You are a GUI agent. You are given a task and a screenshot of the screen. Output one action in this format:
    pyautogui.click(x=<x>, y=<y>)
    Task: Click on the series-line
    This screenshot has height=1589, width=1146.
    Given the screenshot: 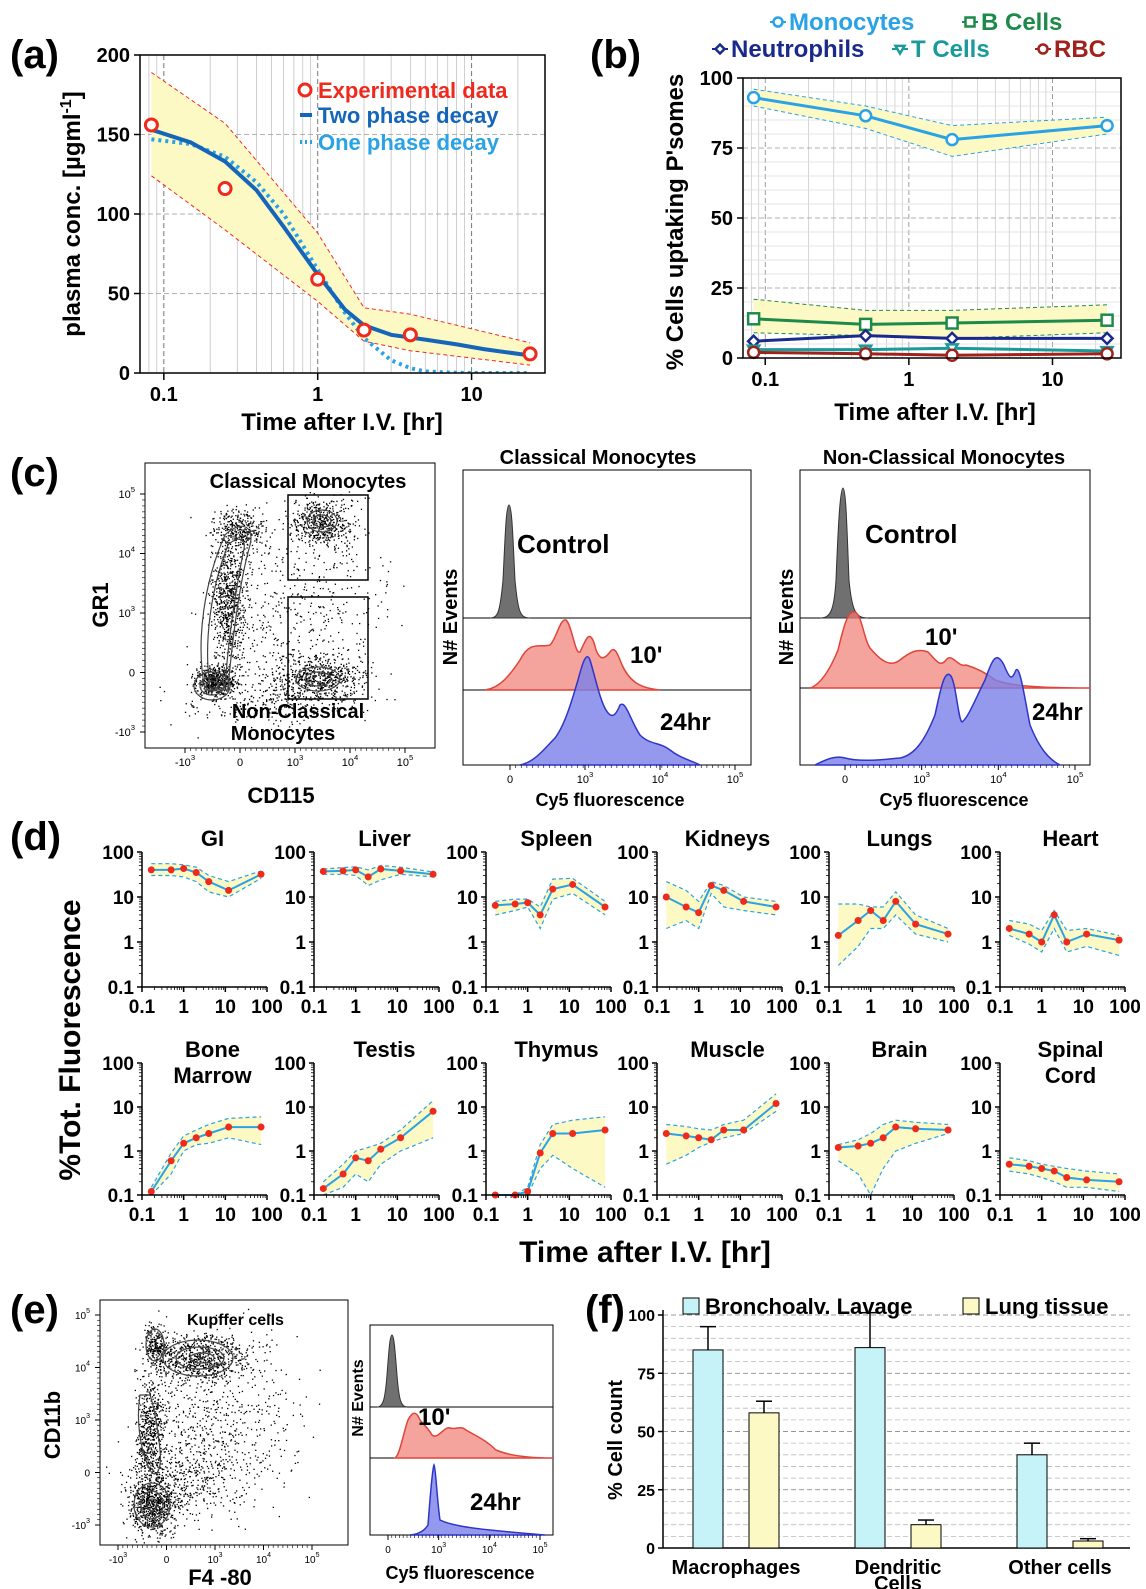 What is the action you would take?
    pyautogui.click(x=930, y=349)
    